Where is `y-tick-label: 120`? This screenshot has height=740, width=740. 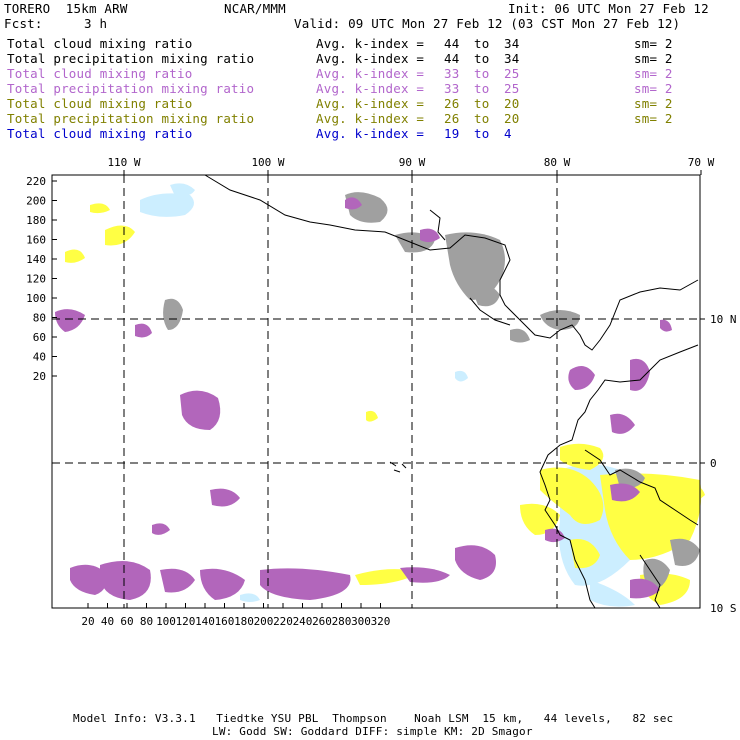
y-tick-label: 120 is located at coordinates (36, 279).